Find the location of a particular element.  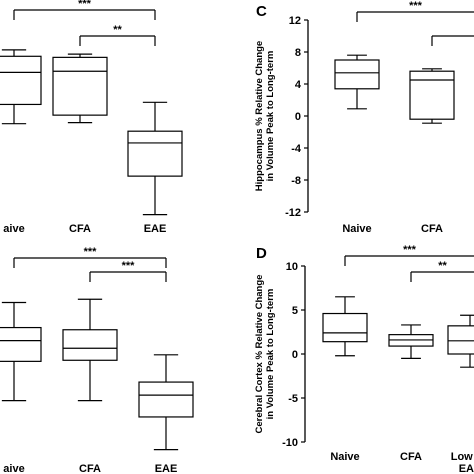

y-tick-label: 5 is located at coordinates (295, 311).